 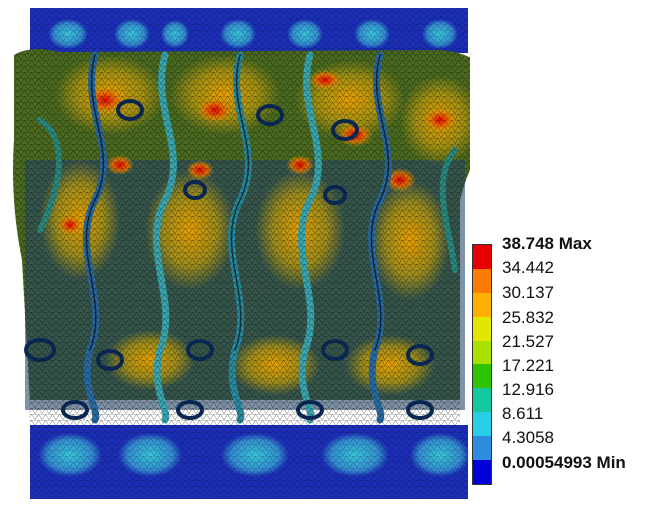 I want to click on legend-tick-label: 21.527, so click(x=528, y=341).